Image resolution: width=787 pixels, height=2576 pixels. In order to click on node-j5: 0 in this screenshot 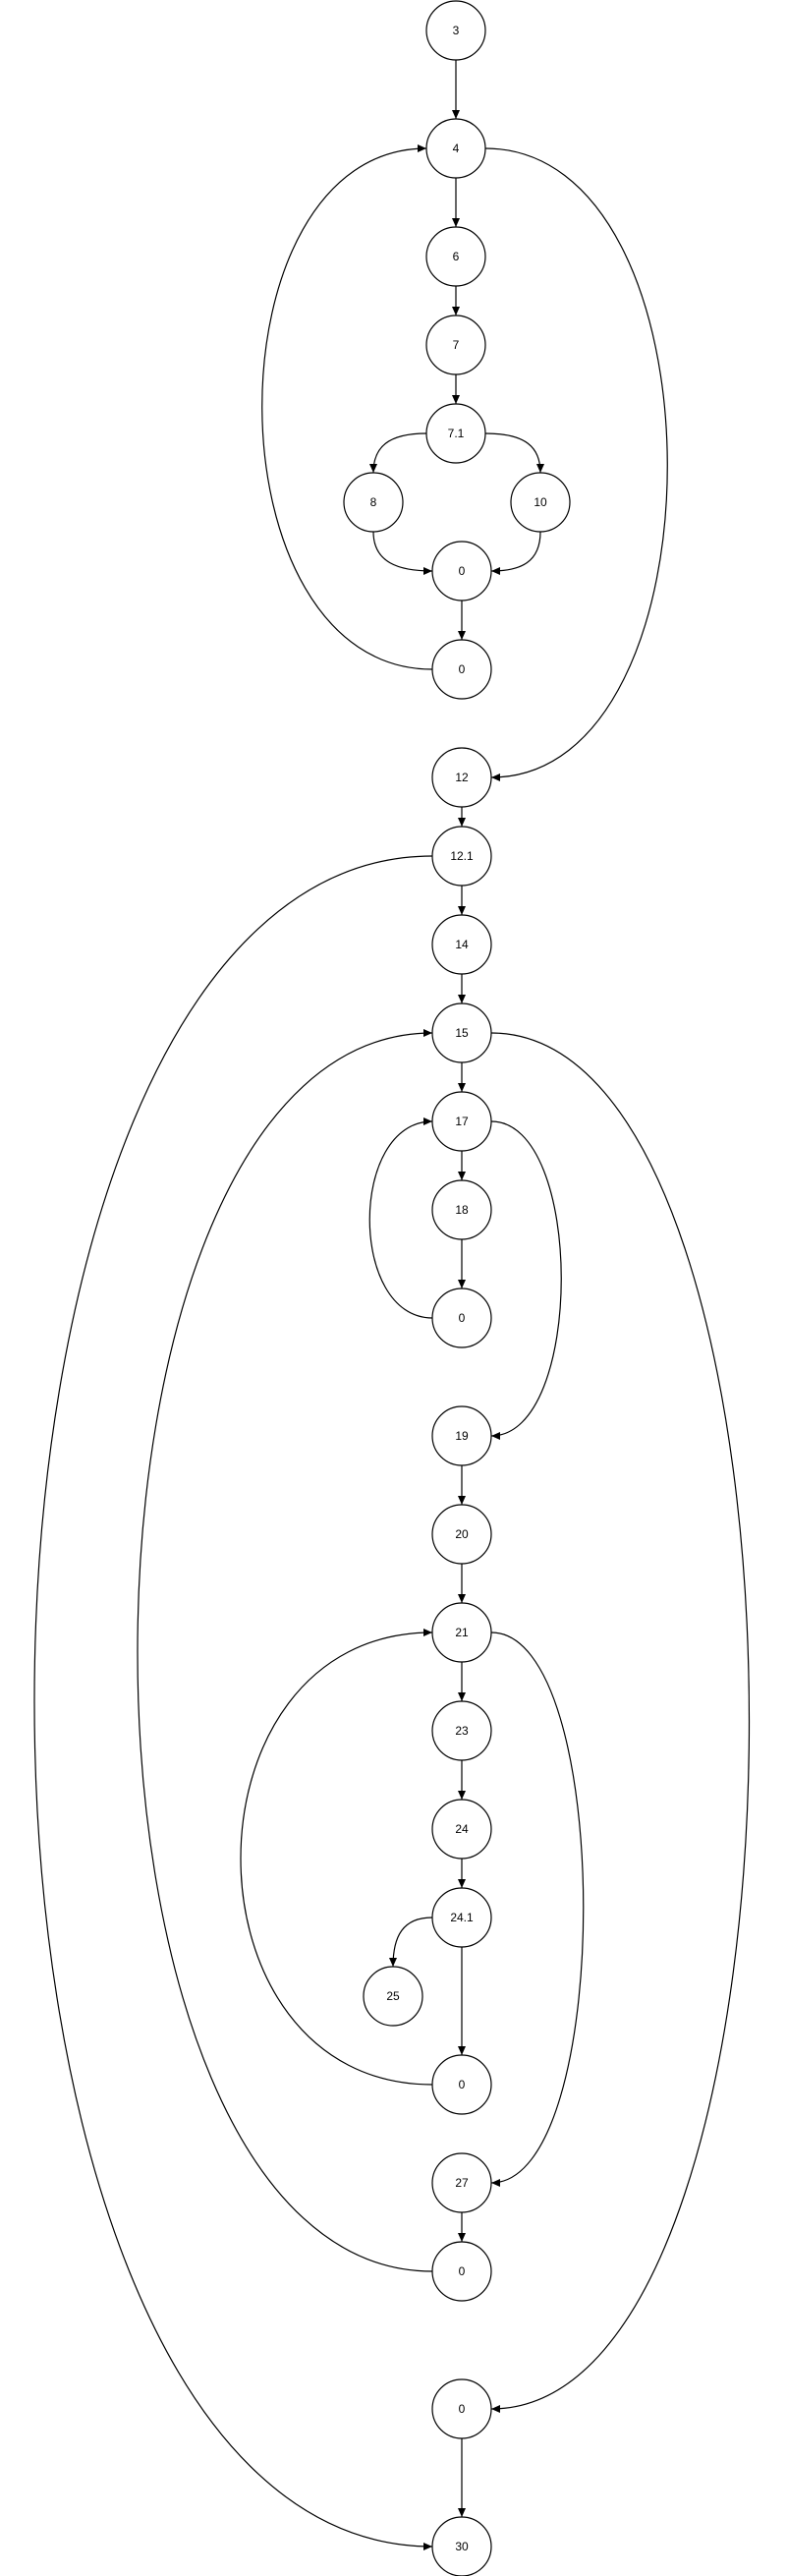, I will do `click(462, 2272)`.